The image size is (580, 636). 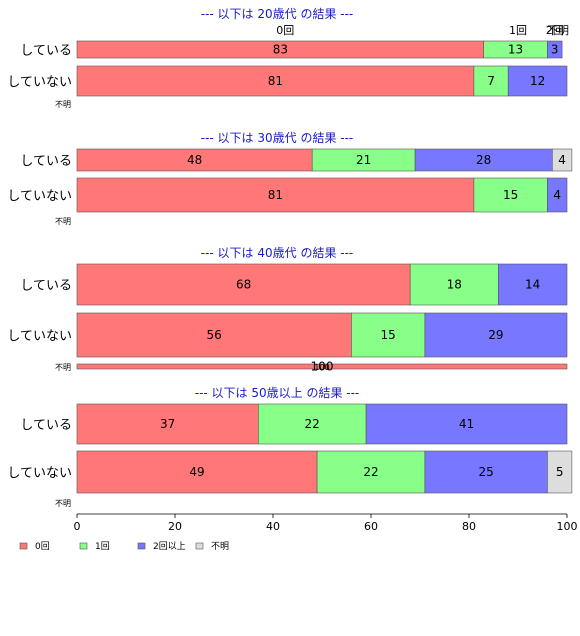 I want to click on data-label: 37, so click(x=167, y=424).